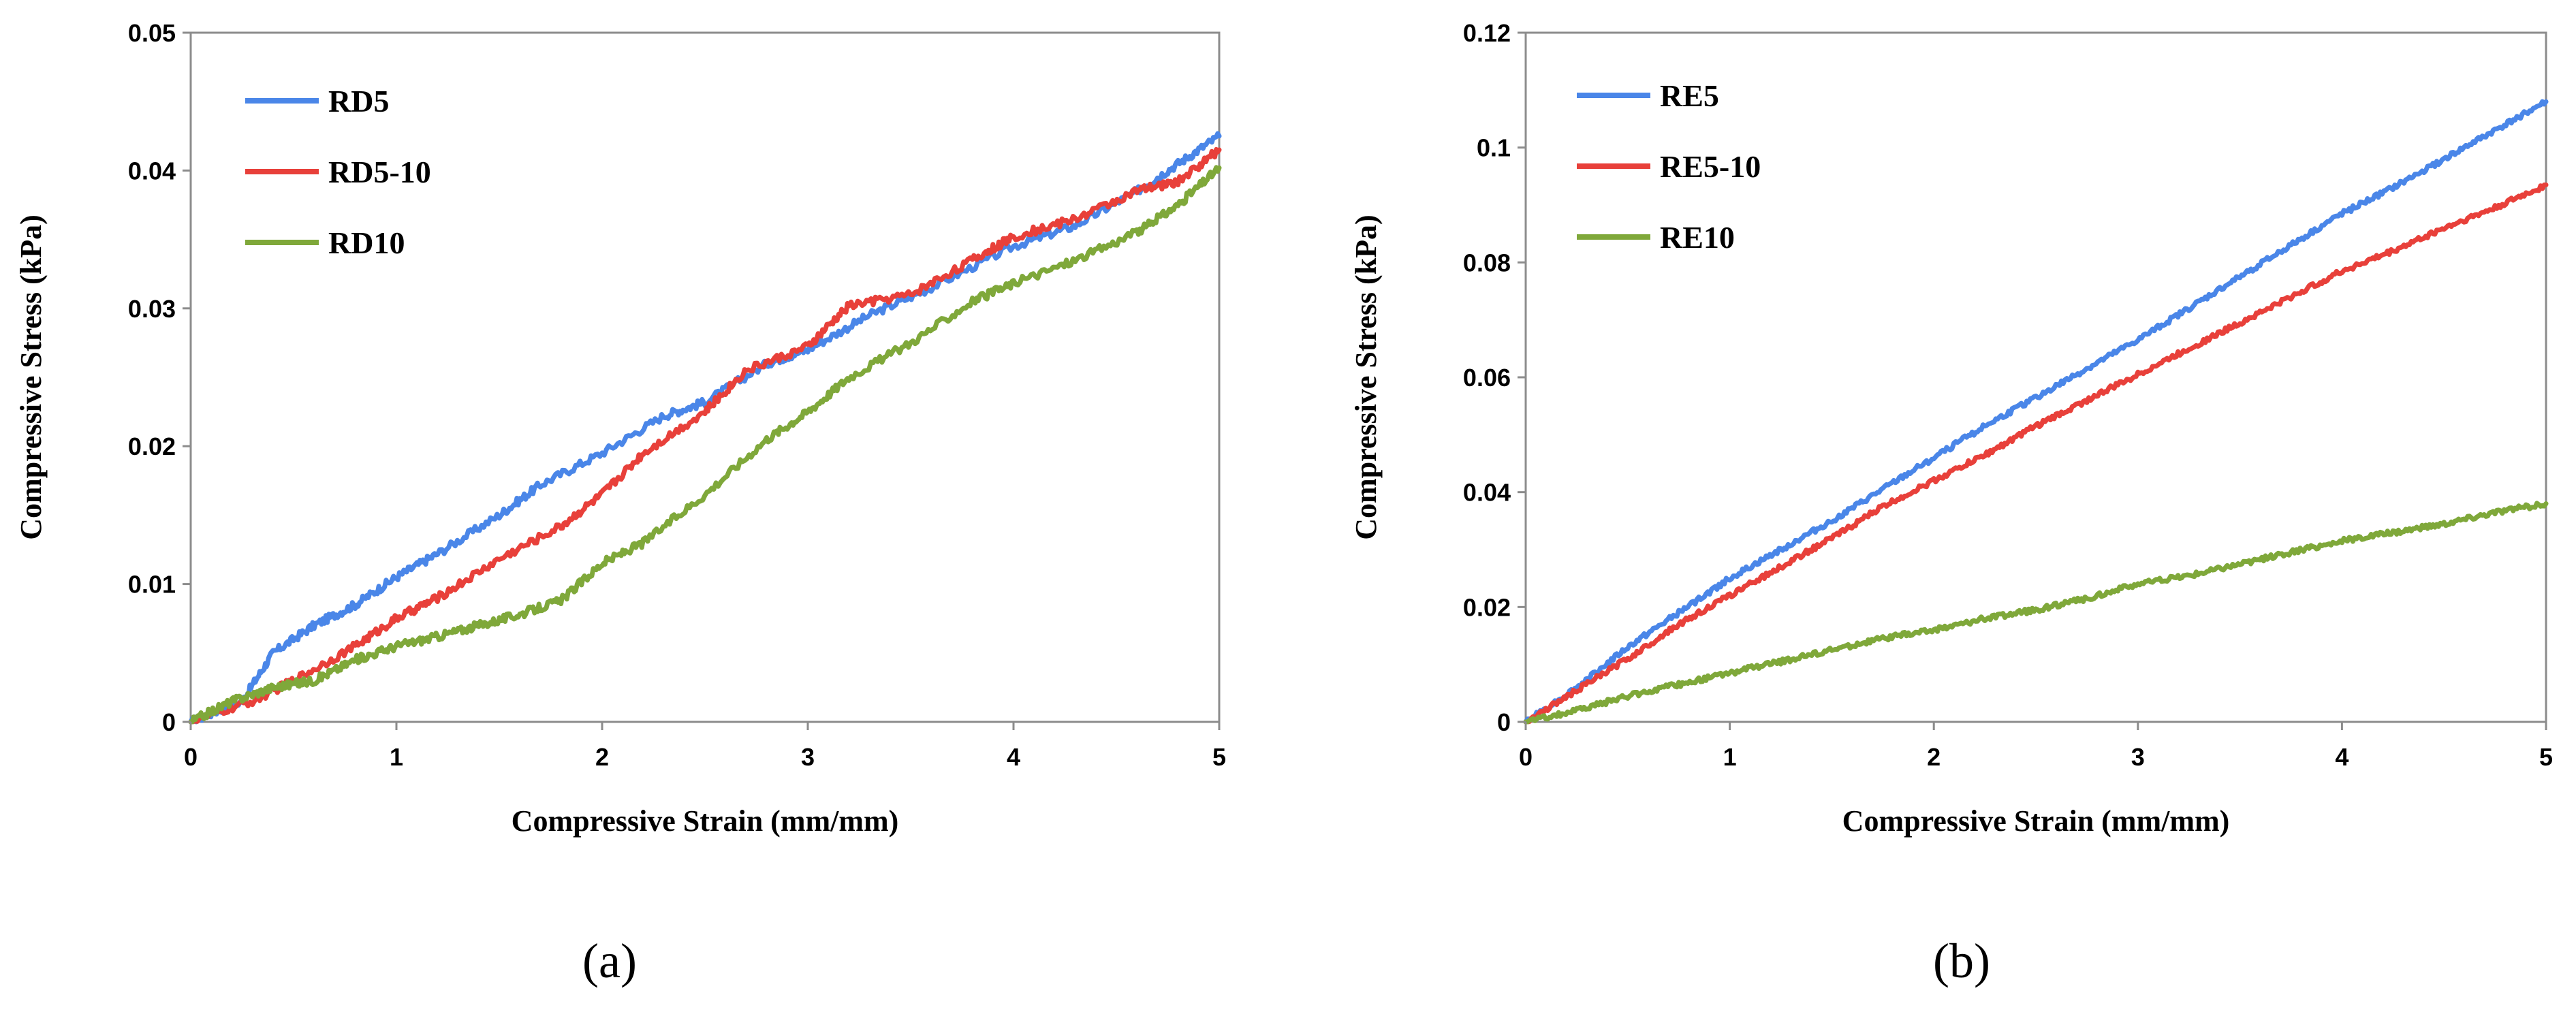 The width and height of the screenshot is (2576, 1012). I want to click on legend-label: RD10, so click(366, 242).